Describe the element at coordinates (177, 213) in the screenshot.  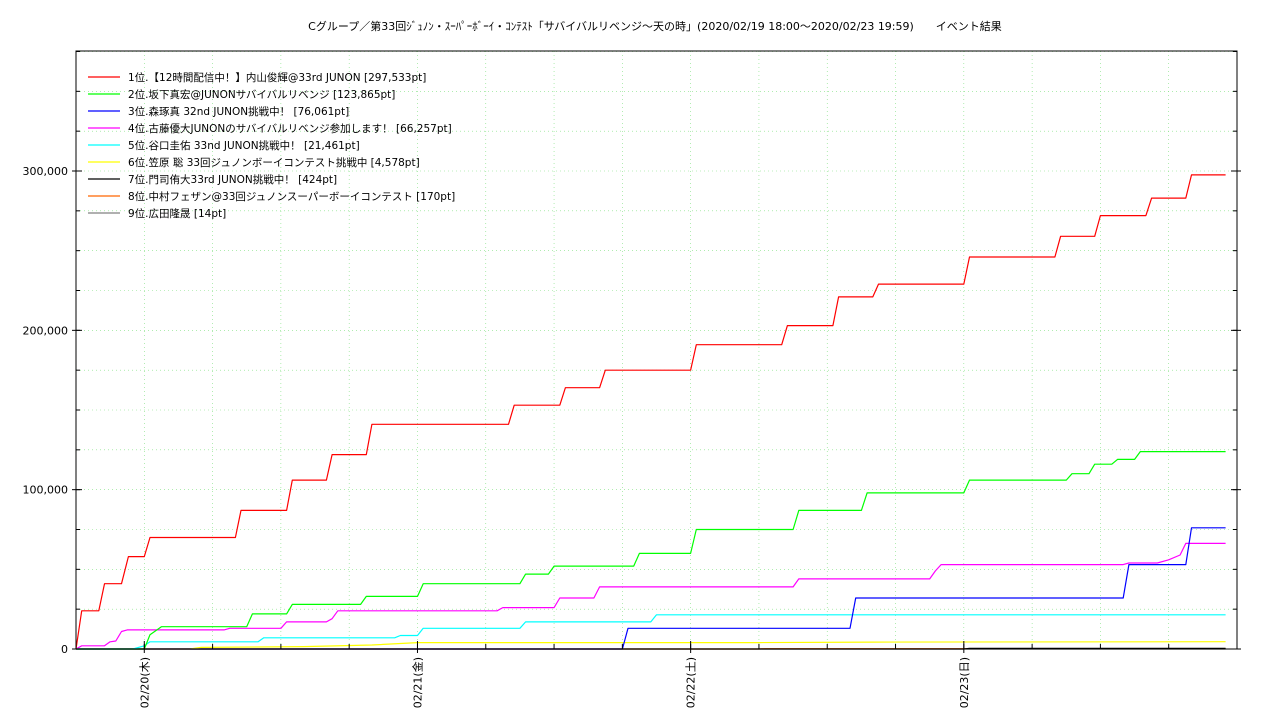
I see `legend-label: 9位.広田隆晟 [14pt]` at that location.